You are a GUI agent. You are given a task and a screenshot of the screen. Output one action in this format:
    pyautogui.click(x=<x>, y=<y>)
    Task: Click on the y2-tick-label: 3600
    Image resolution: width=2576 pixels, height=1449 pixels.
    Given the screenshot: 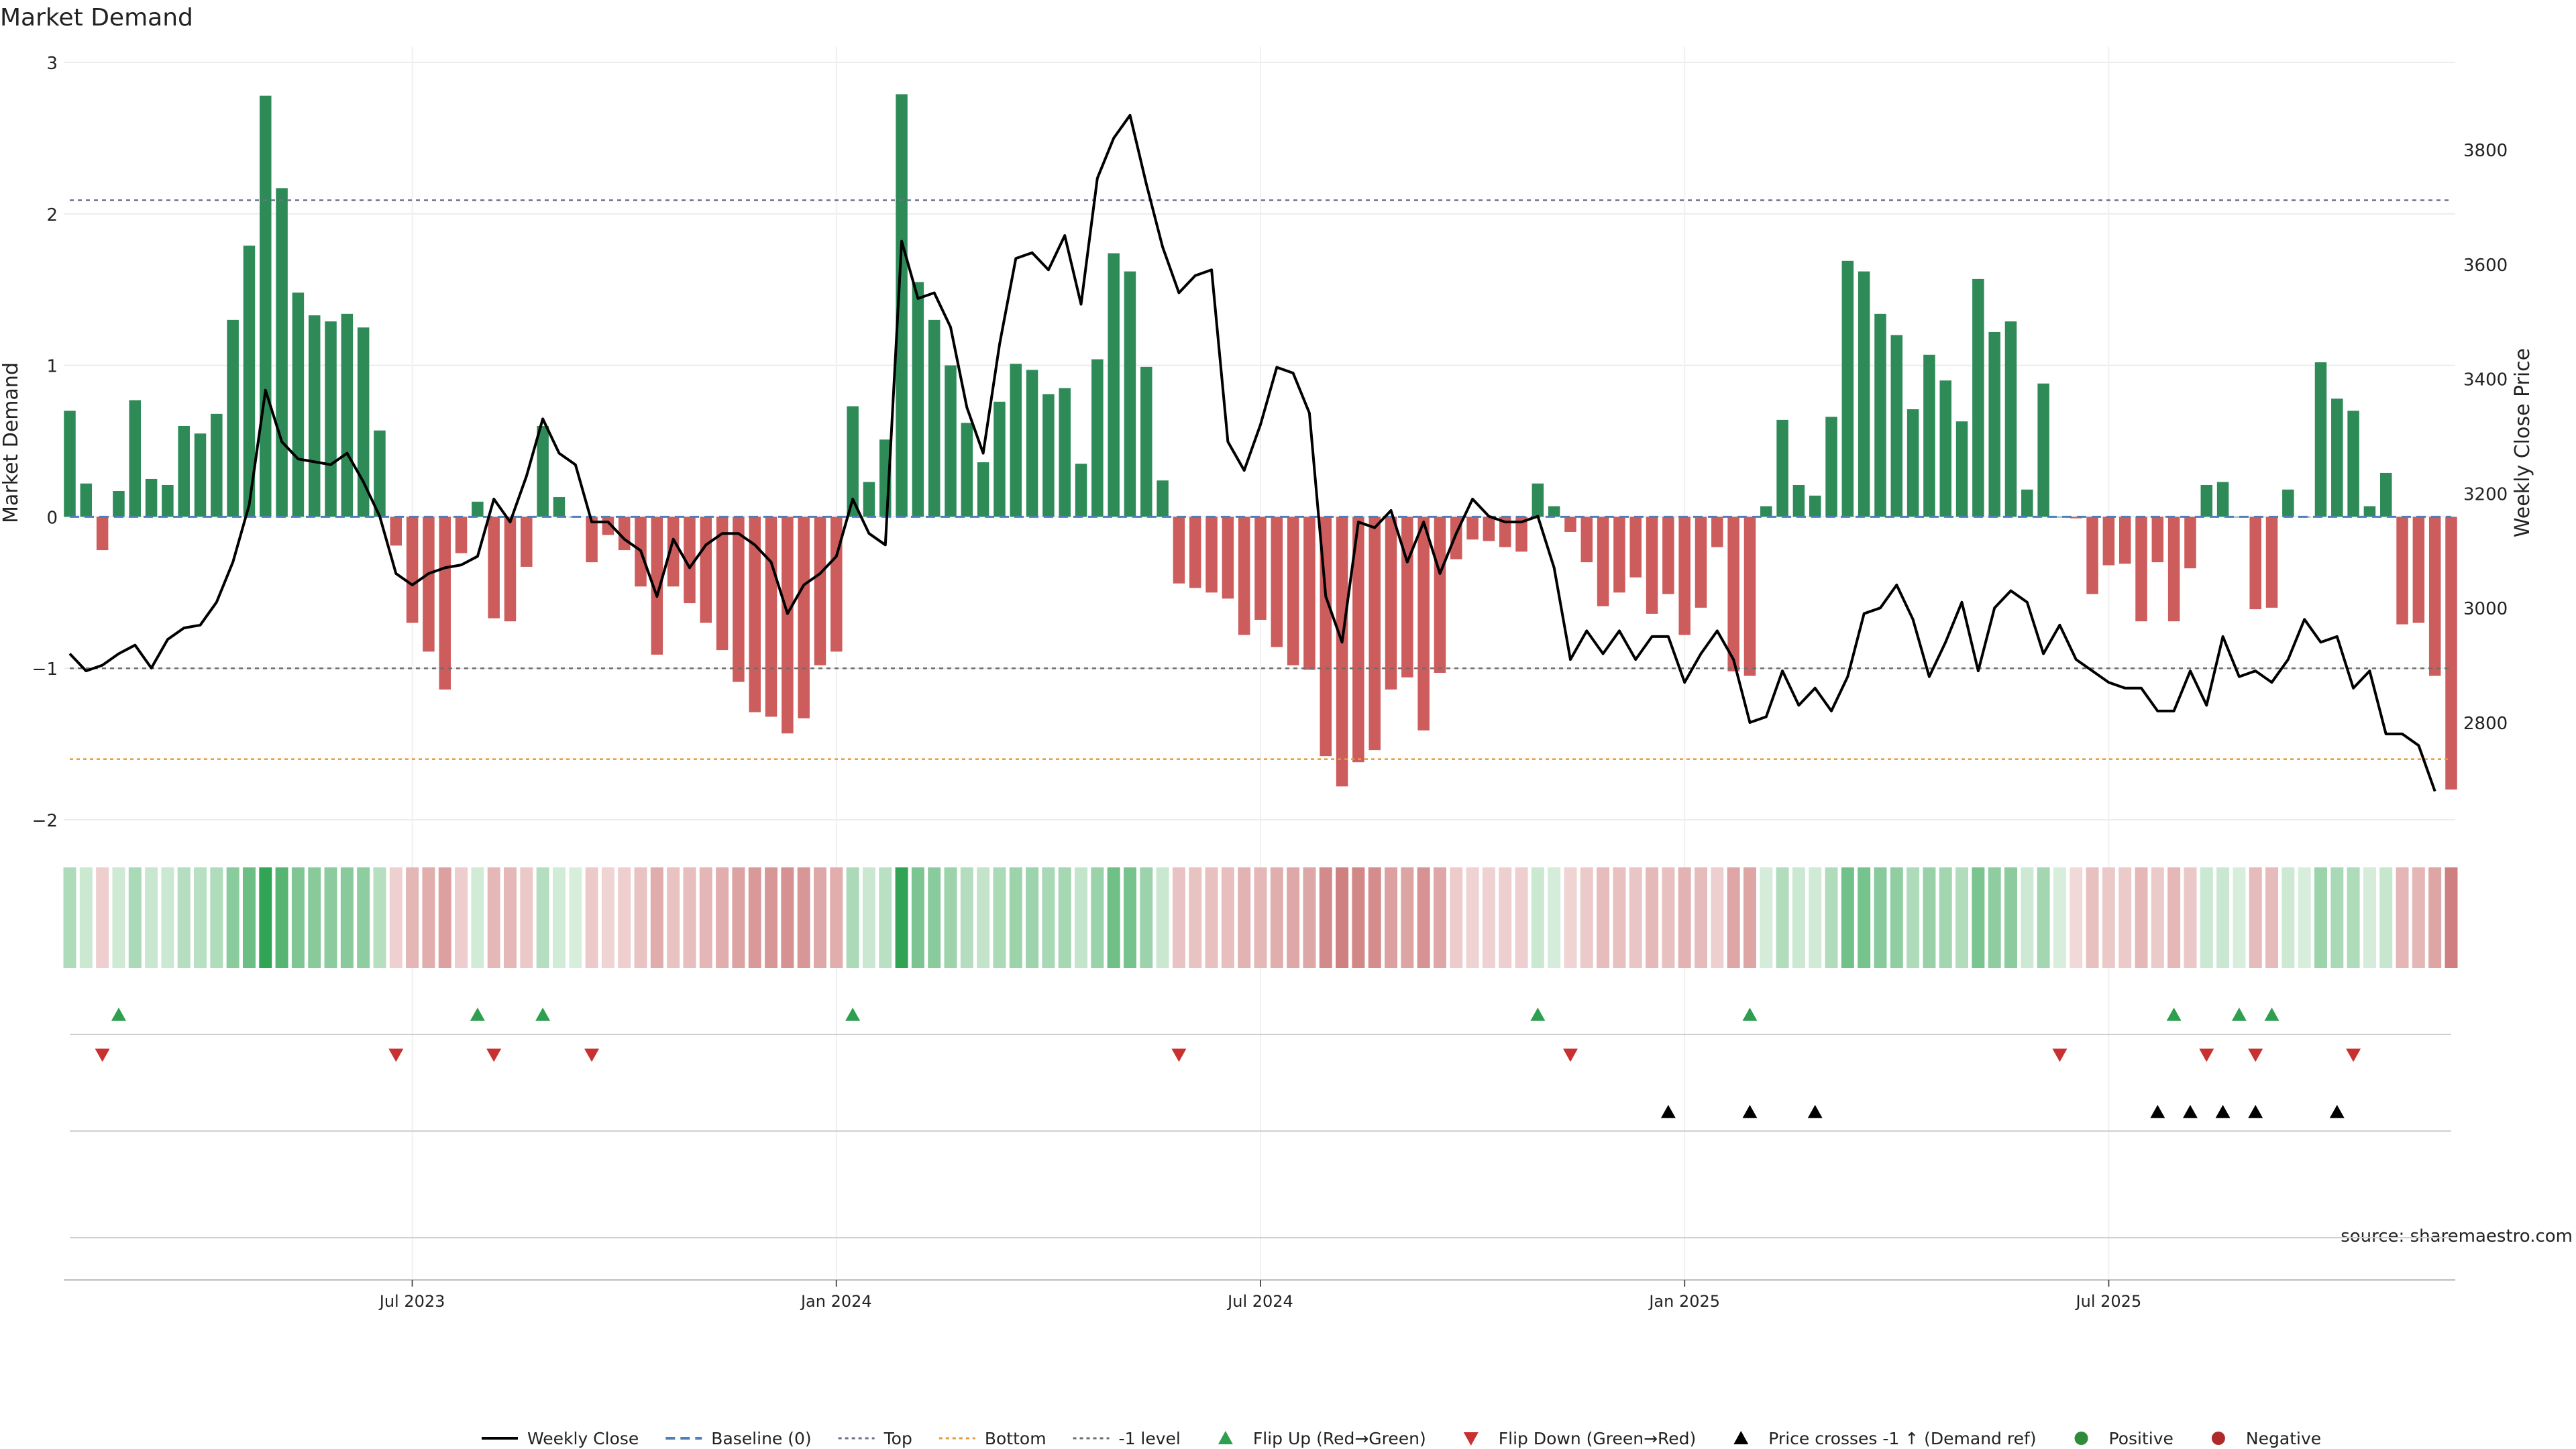 What is the action you would take?
    pyautogui.click(x=2485, y=266)
    